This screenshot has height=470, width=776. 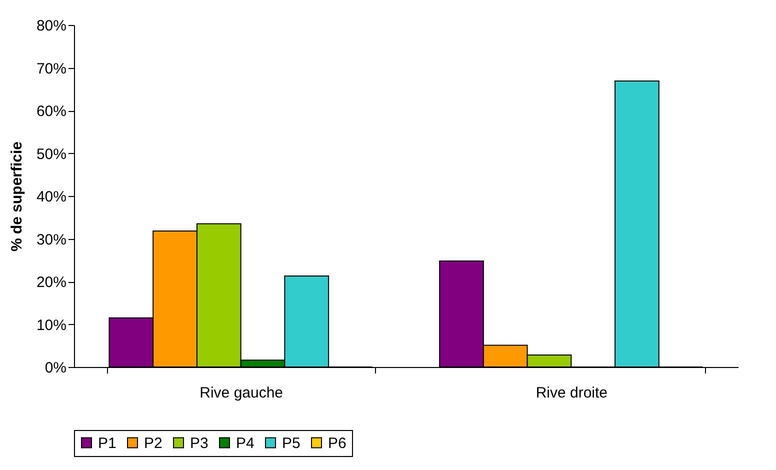 What do you see at coordinates (291, 443) in the screenshot?
I see `legend-label: P5` at bounding box center [291, 443].